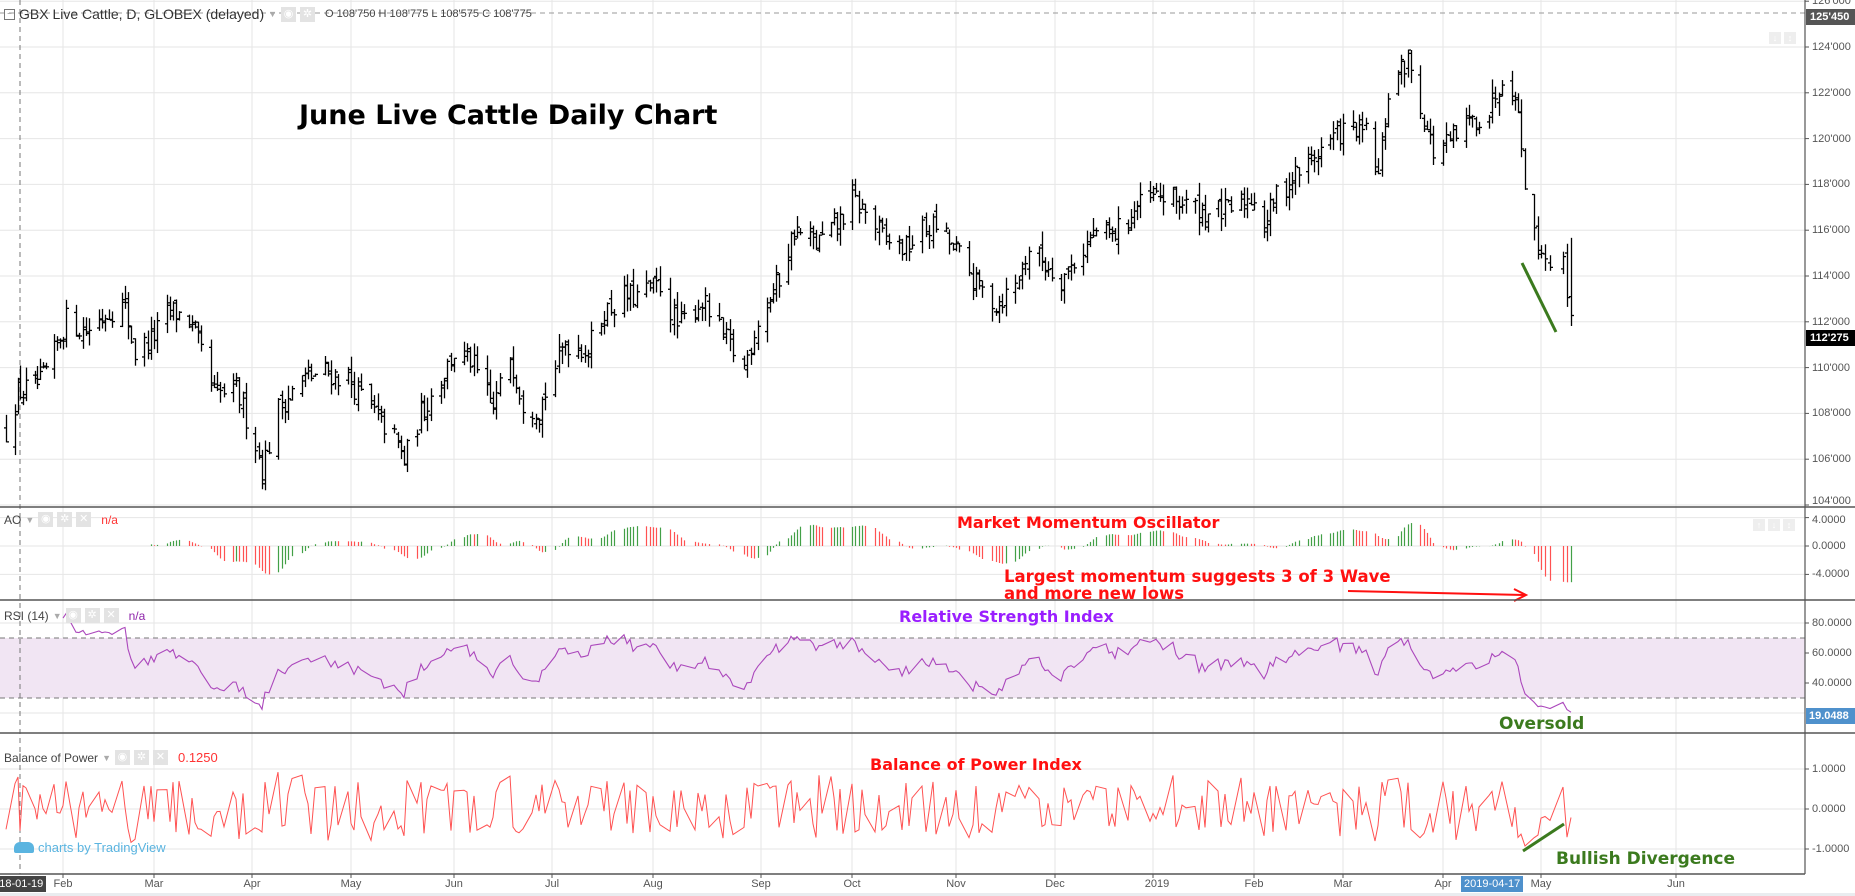 This screenshot has width=1855, height=896. Describe the element at coordinates (102, 847) in the screenshot. I see `branding-text: charts by TradingView` at that location.